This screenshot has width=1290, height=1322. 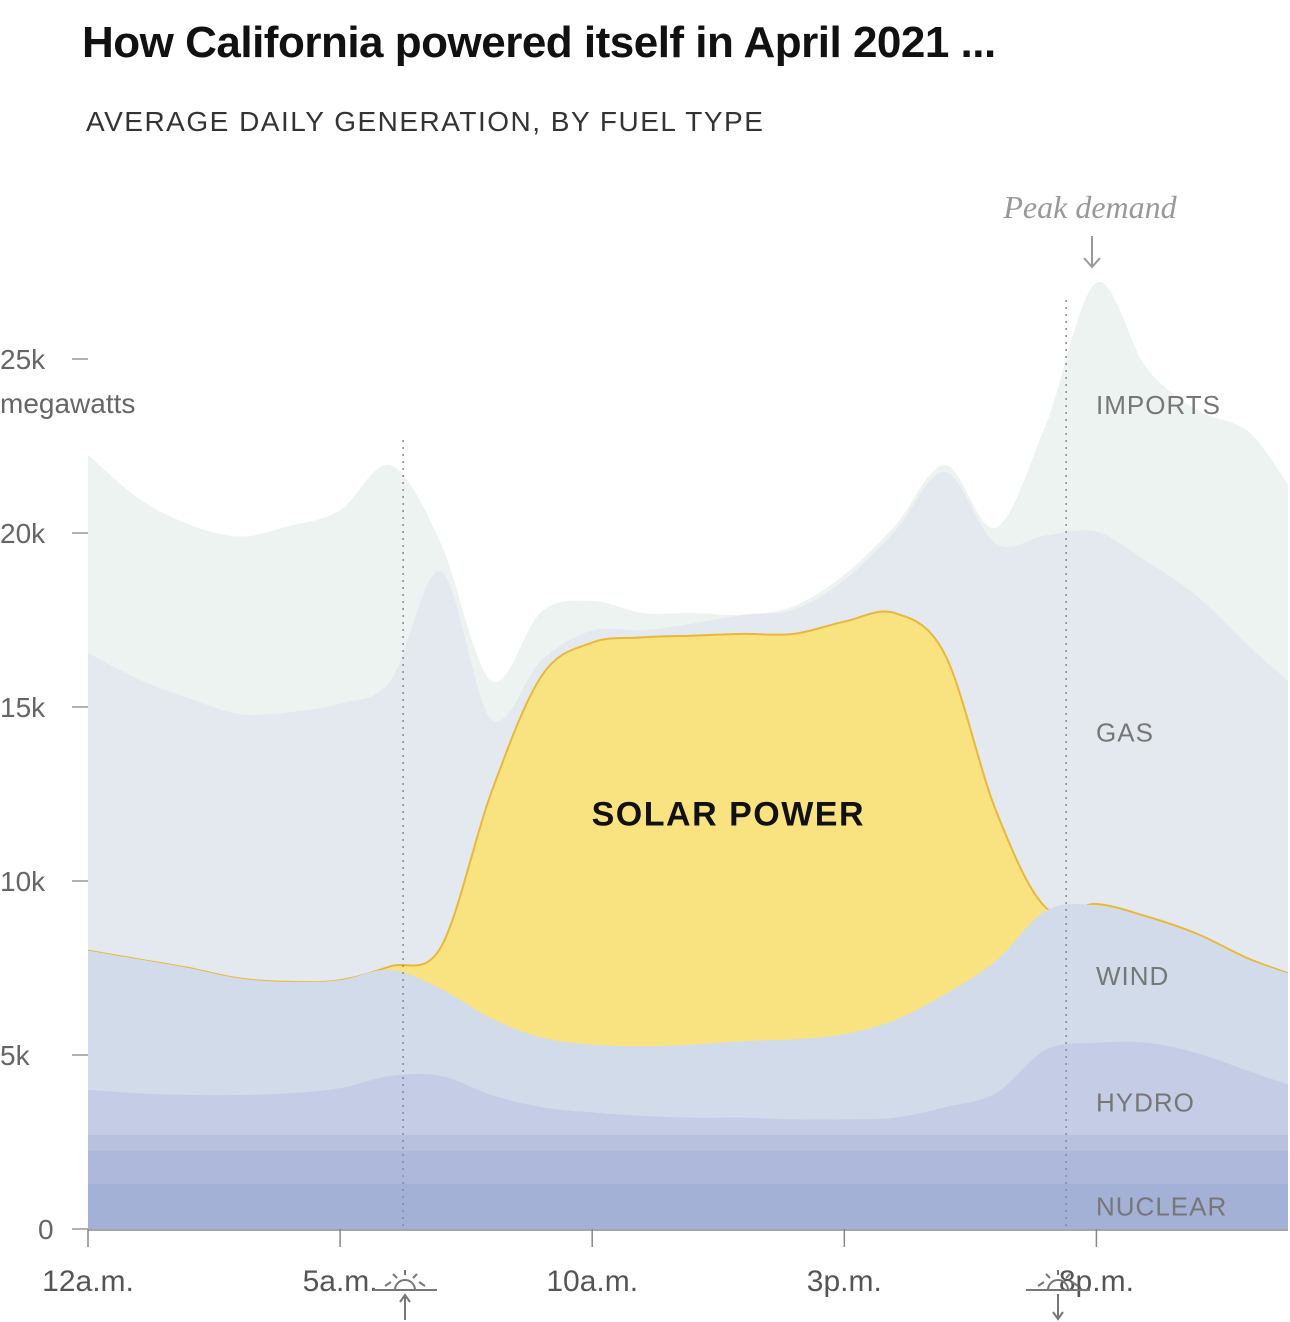 I want to click on annotations: Peak demand, so click(x=1090, y=229).